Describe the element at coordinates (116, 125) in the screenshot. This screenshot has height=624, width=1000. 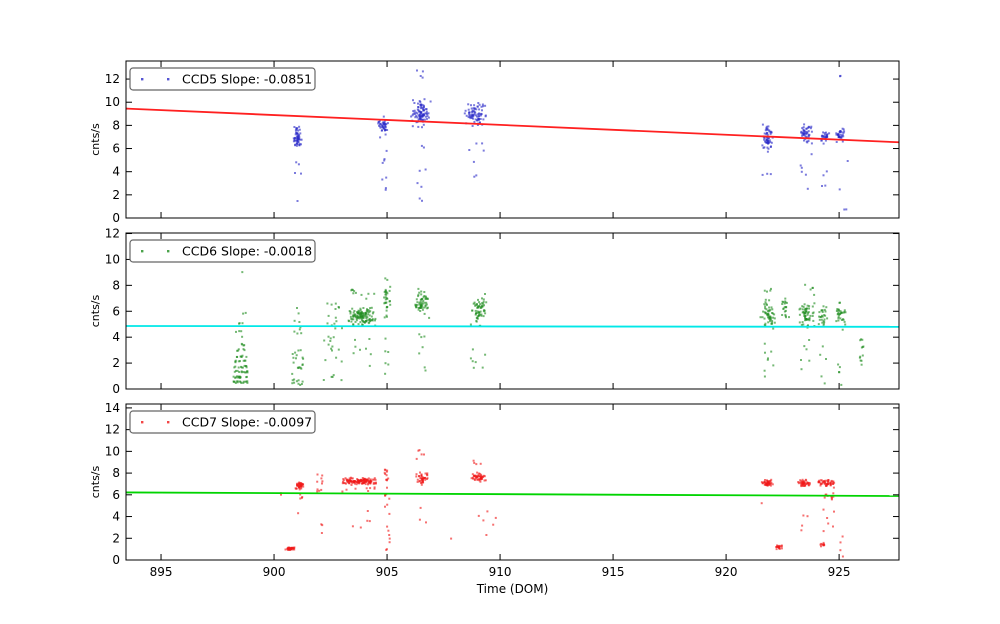
I see `y-tick-label: 8` at that location.